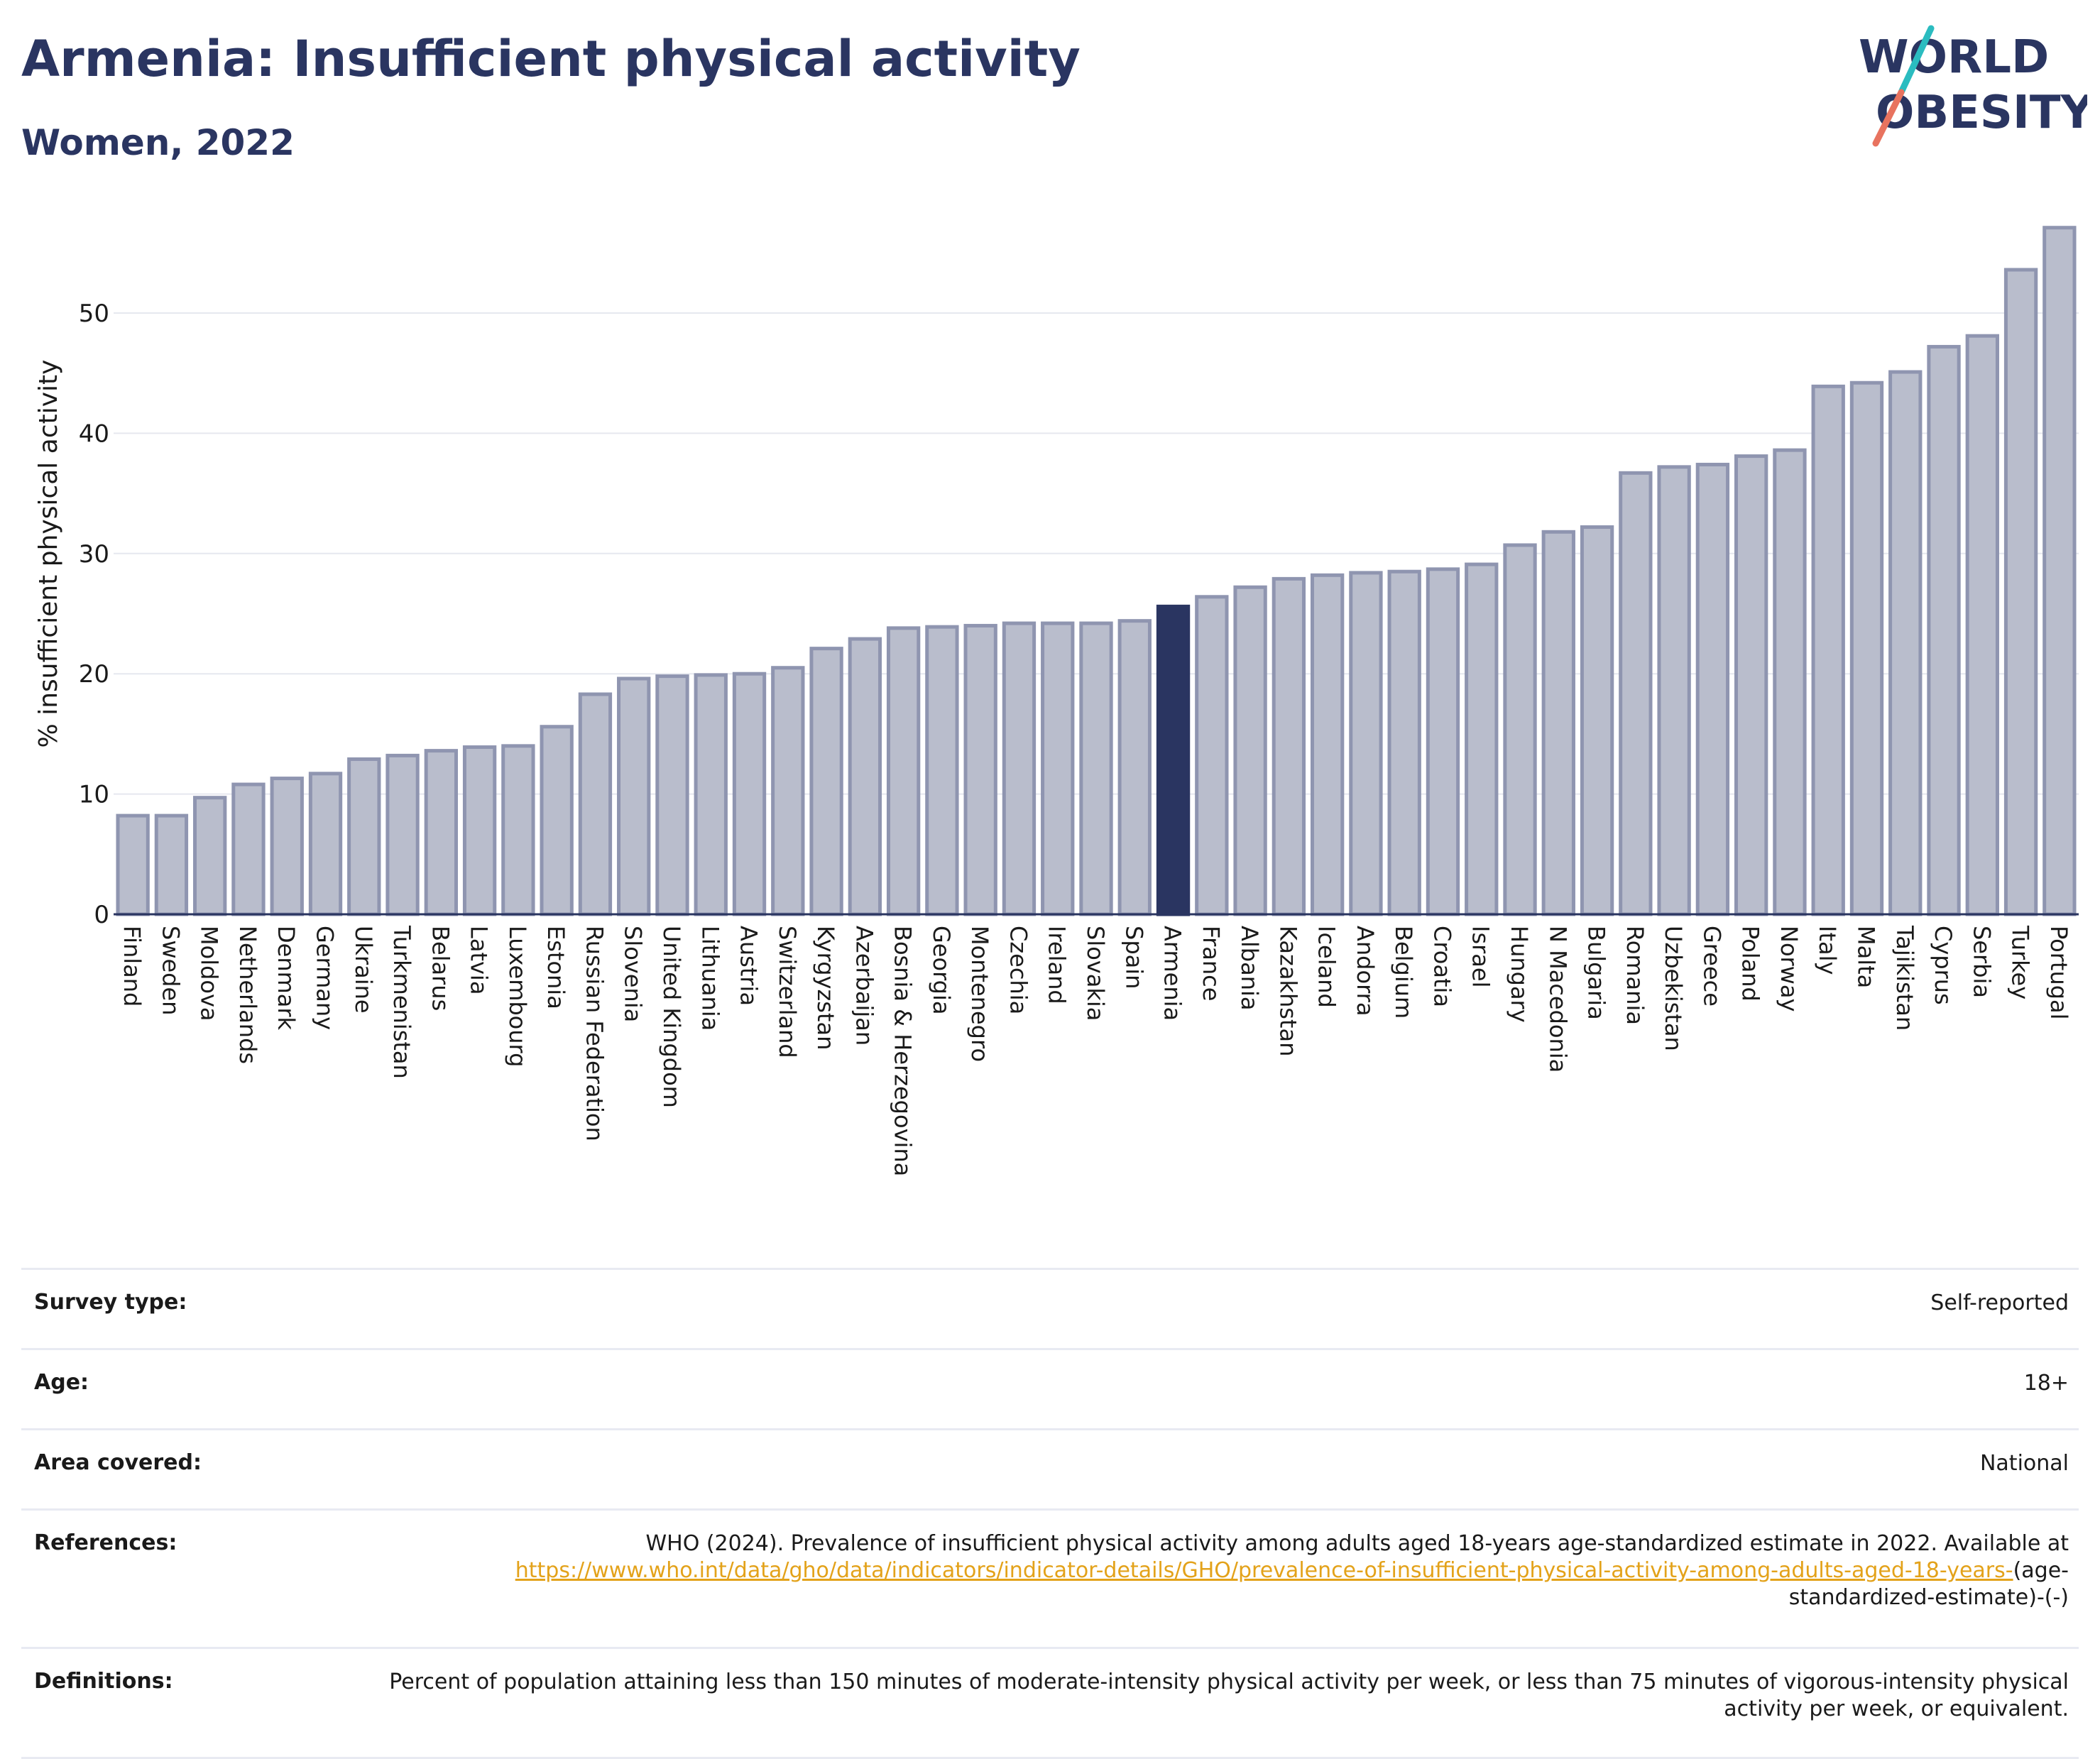 This screenshot has width=2100, height=1759. I want to click on bar-serbia, so click(1982, 625).